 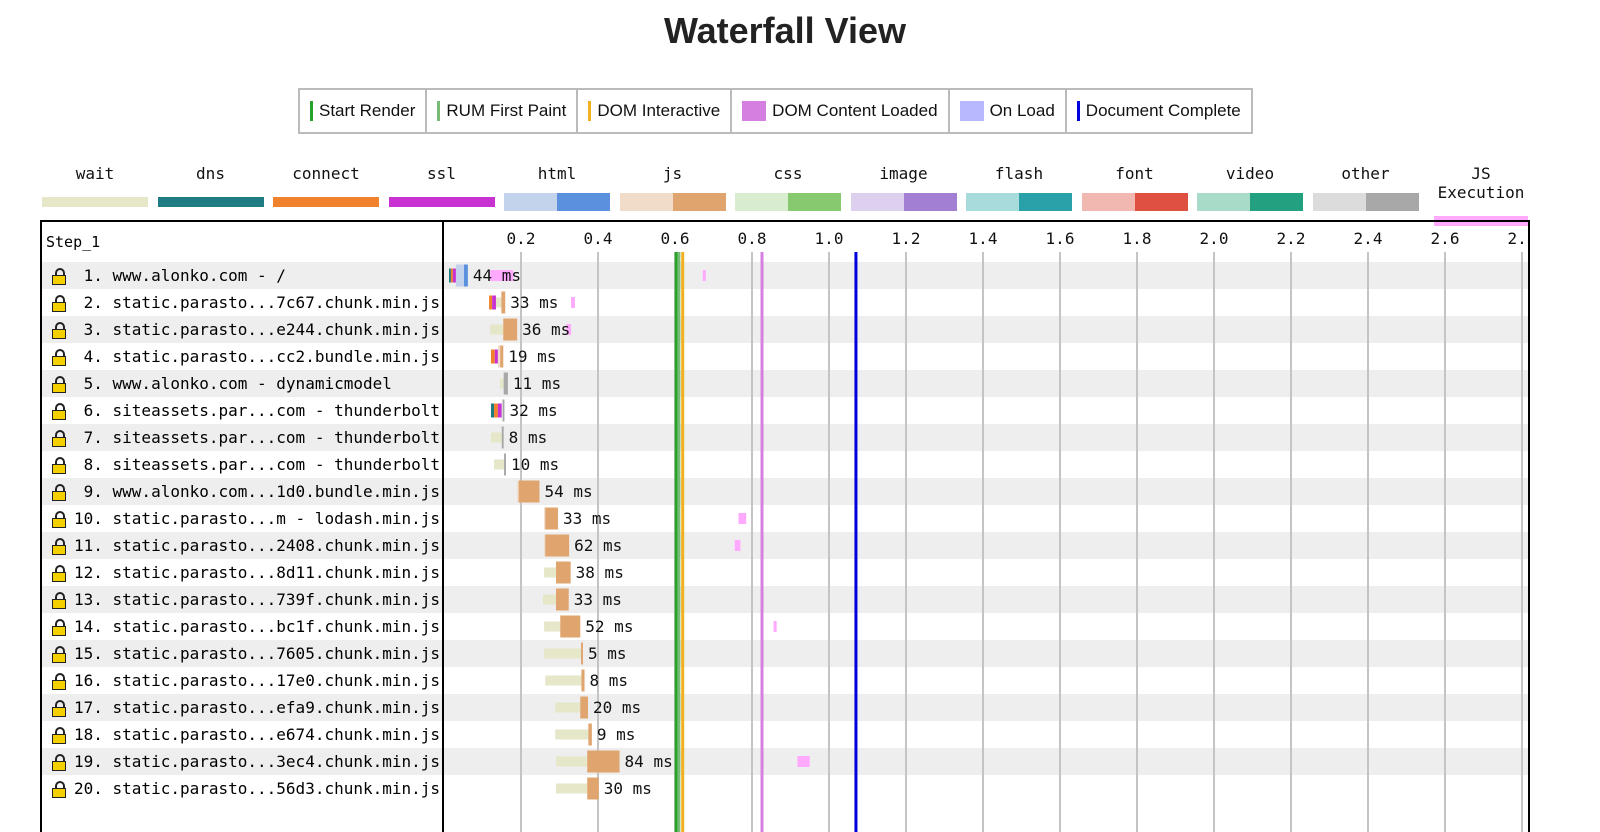 What do you see at coordinates (654, 111) in the screenshot?
I see `legend-item: DOM Interactive` at bounding box center [654, 111].